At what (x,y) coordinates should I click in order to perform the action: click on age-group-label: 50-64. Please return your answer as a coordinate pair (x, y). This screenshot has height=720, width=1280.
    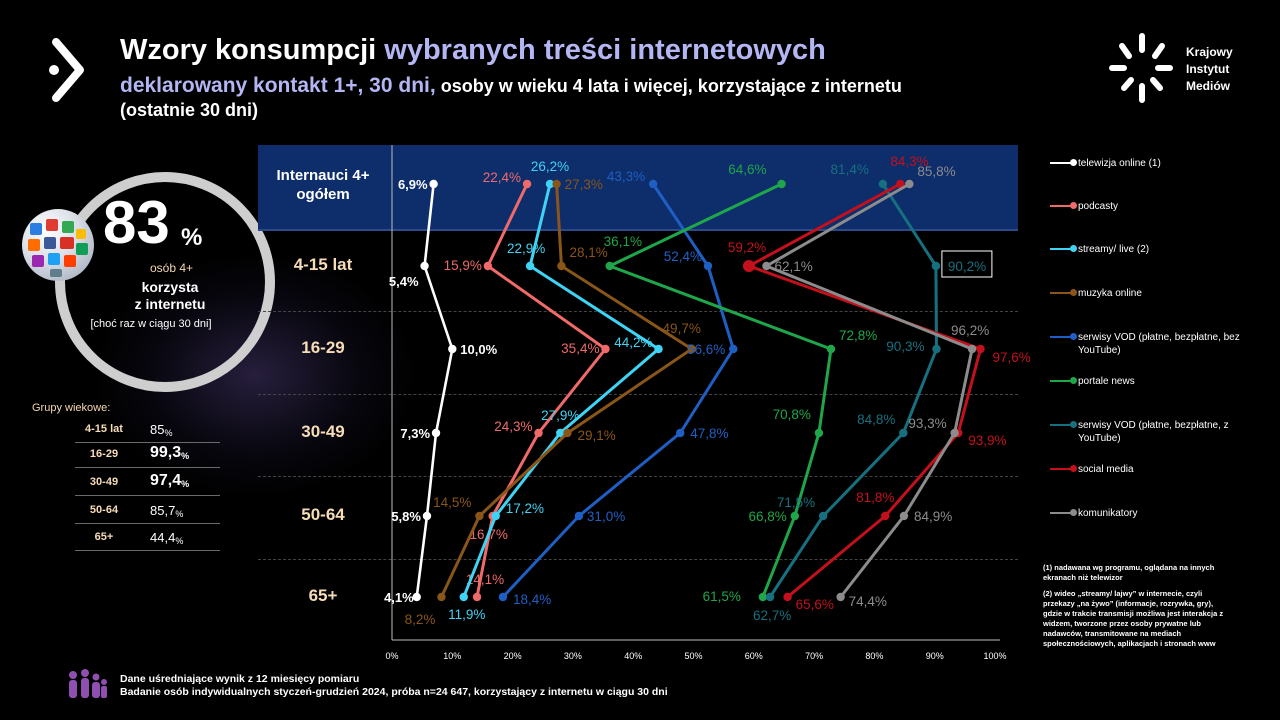
    Looking at the image, I should click on (104, 510).